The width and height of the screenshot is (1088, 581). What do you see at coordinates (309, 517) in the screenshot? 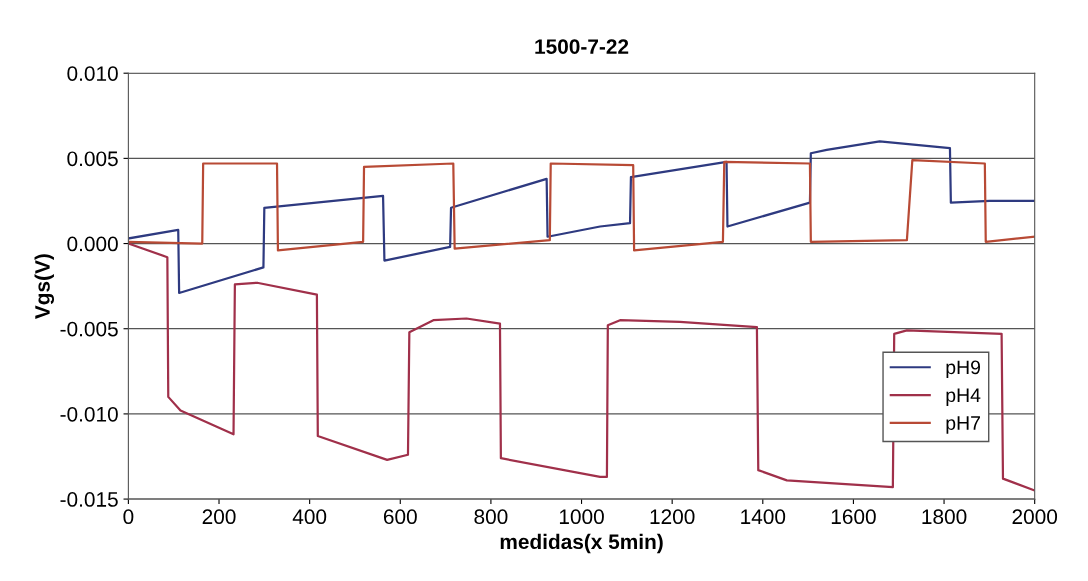
I see `x-tick-label: 400` at bounding box center [309, 517].